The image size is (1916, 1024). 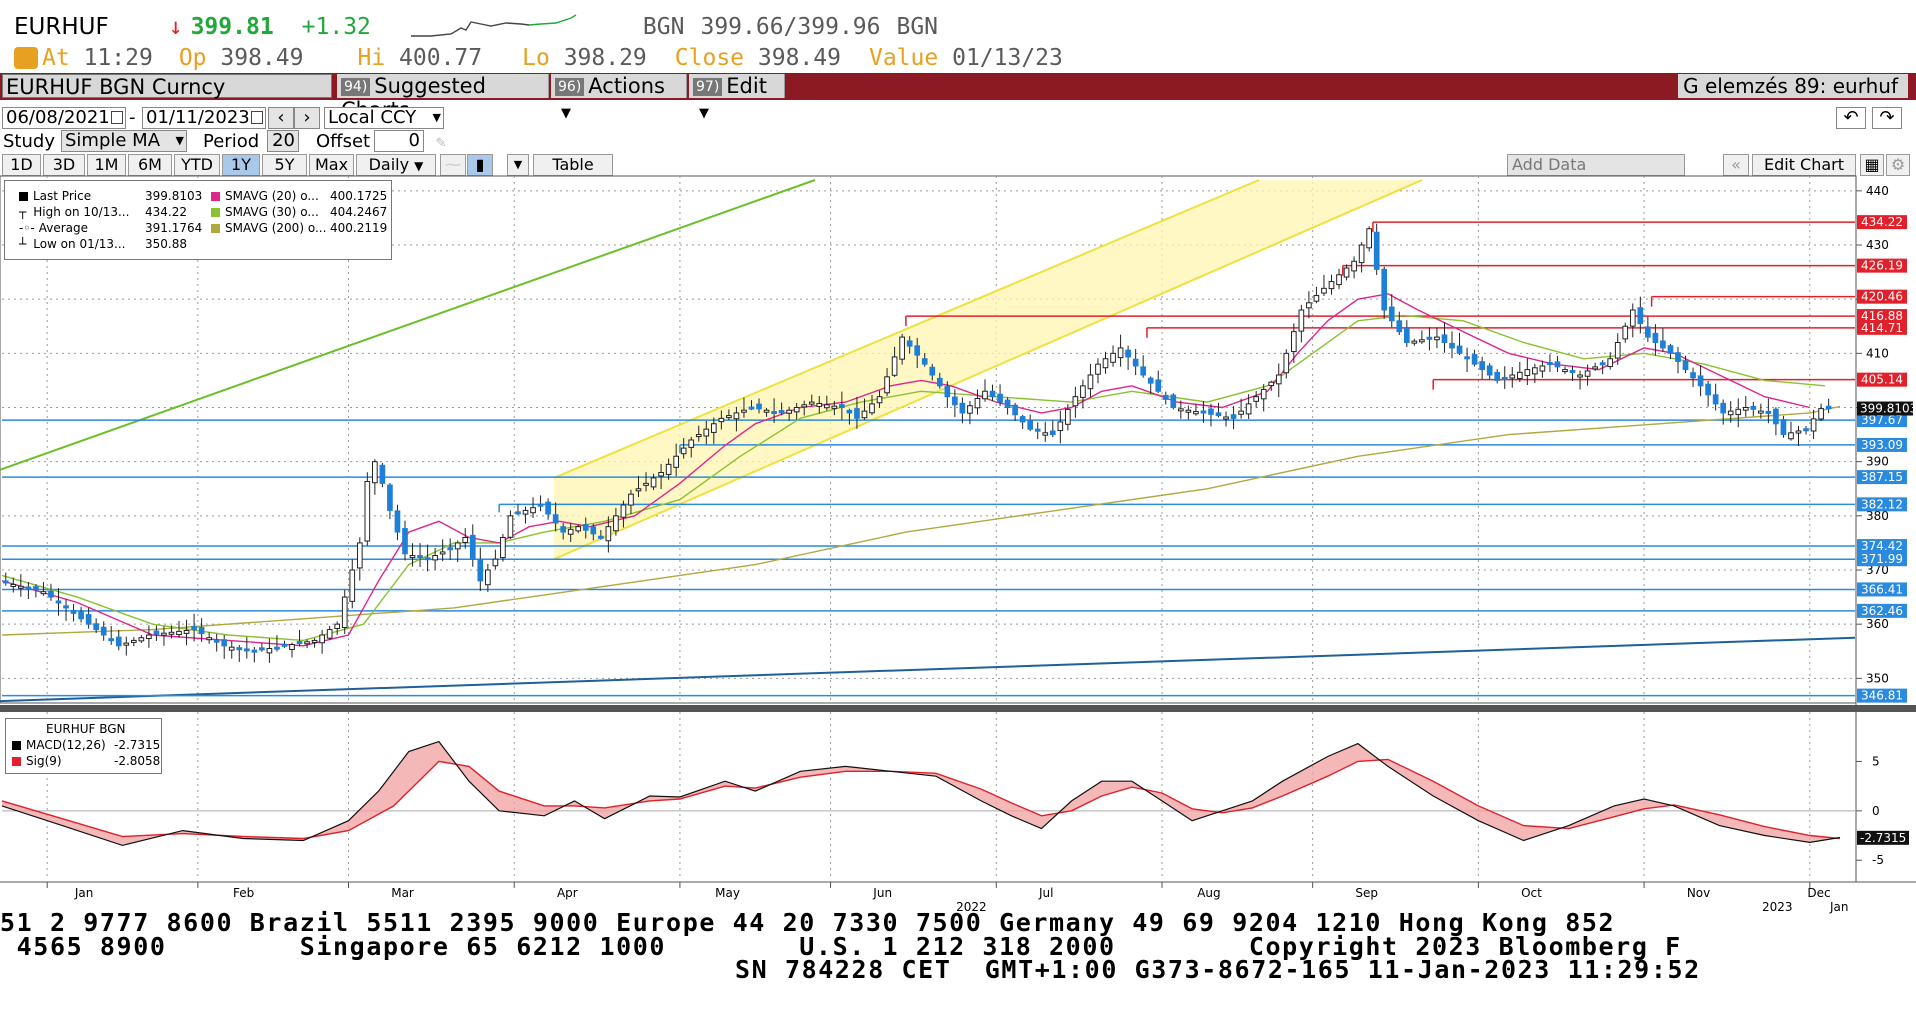 I want to click on range-tab-1d: 1D, so click(x=21, y=165).